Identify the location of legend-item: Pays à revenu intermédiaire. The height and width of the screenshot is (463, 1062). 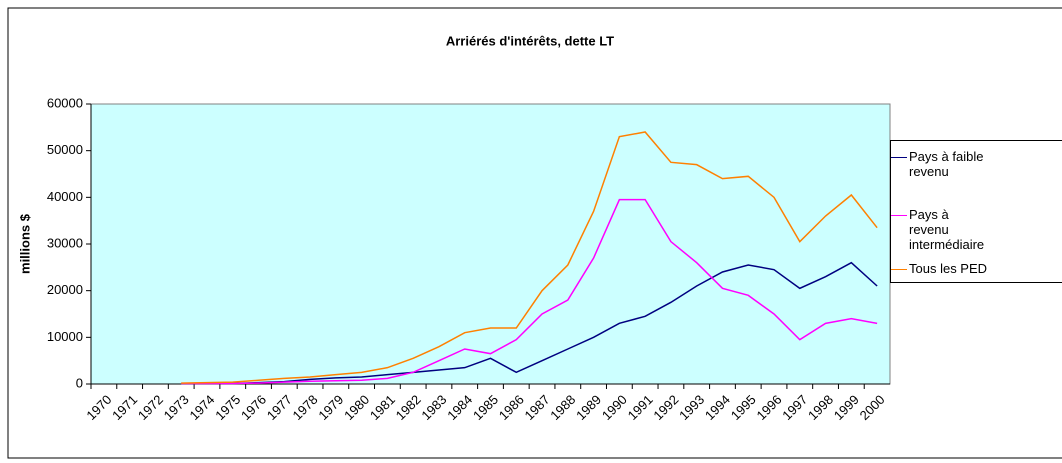
(940, 229).